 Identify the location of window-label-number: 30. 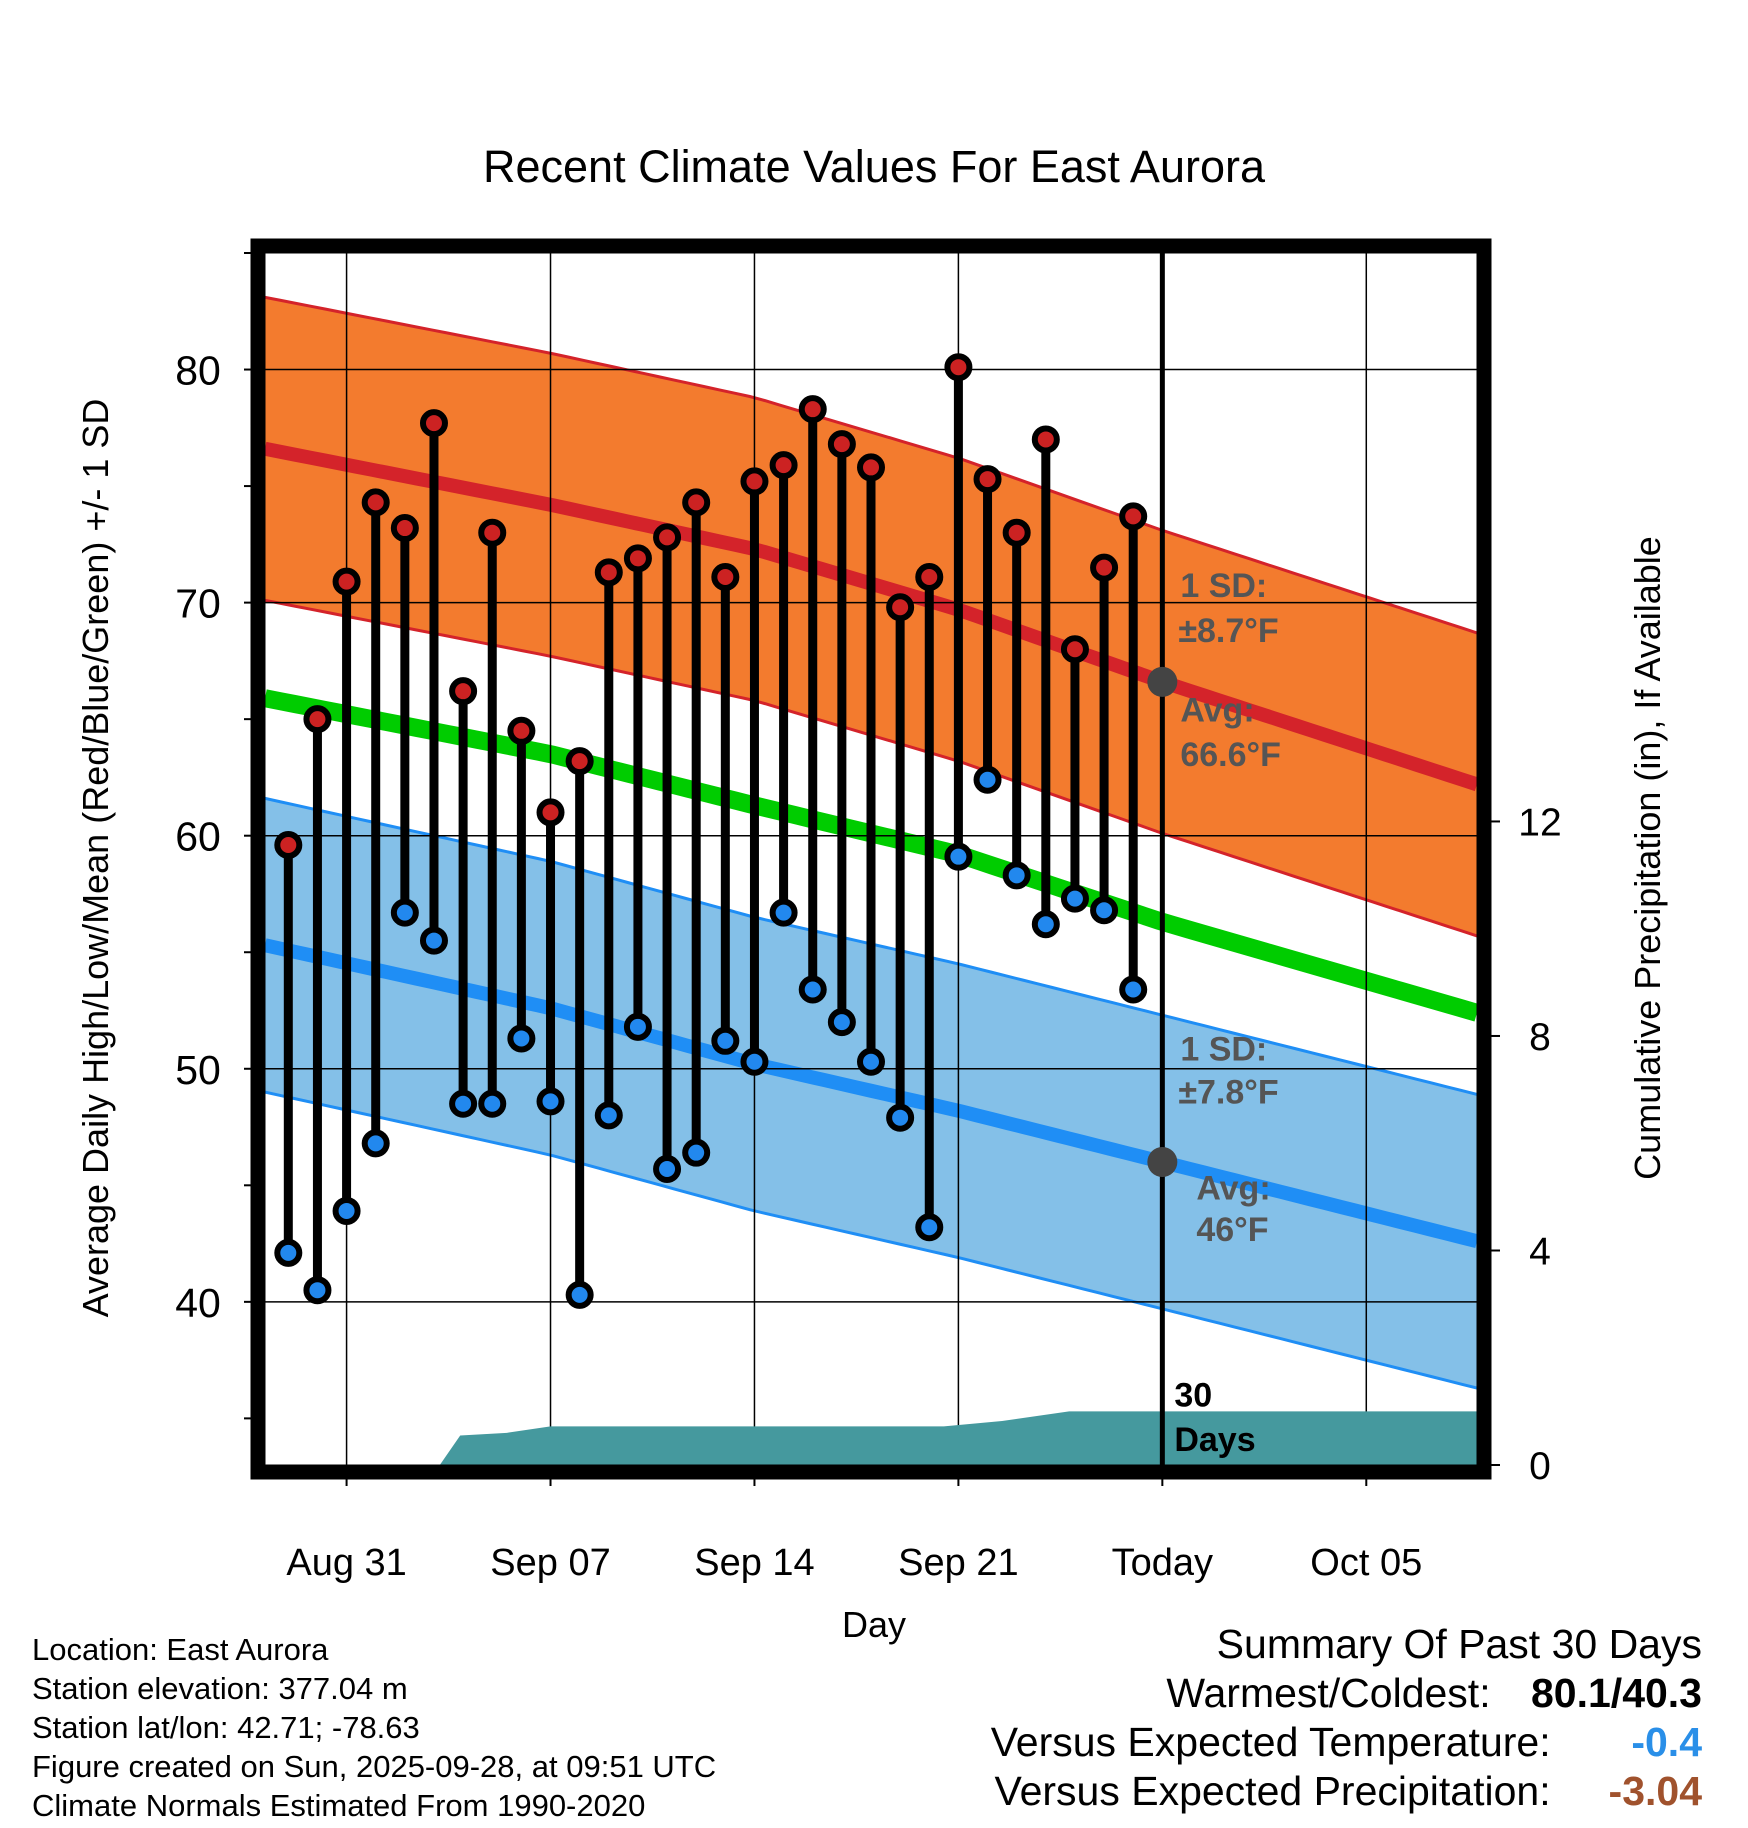
(1193, 1396).